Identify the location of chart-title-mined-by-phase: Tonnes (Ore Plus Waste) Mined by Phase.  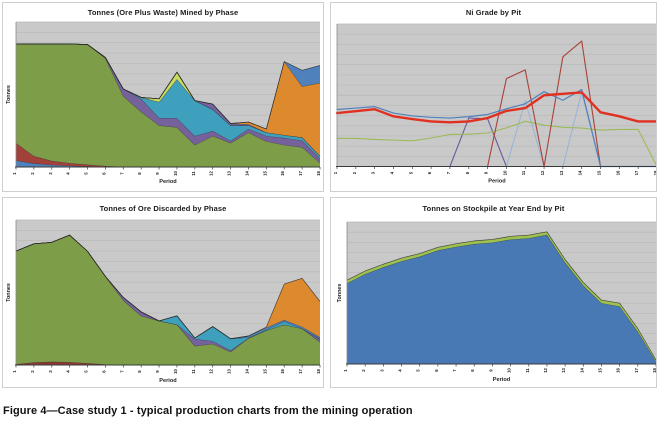
(163, 12).